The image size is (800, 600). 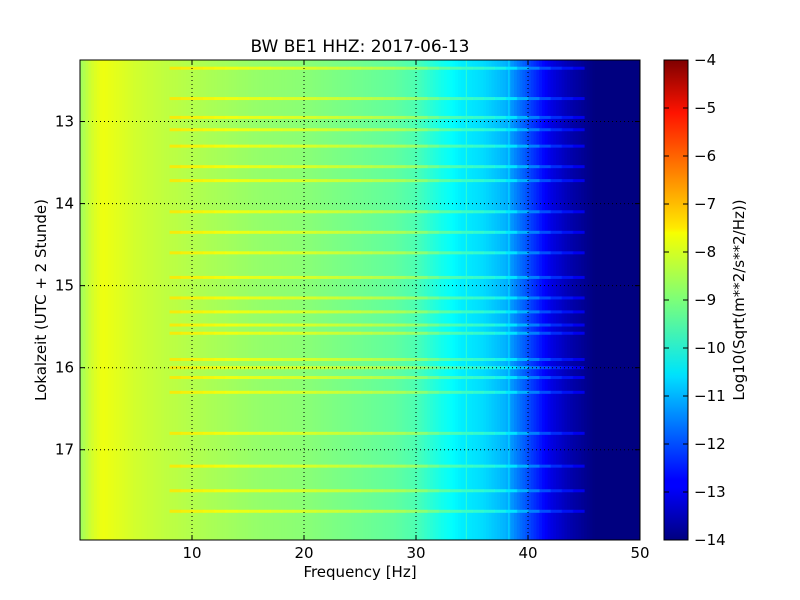 I want to click on colorbar-label: Log10(Sqrt(m**2/s**2/Hz)), so click(x=739, y=299).